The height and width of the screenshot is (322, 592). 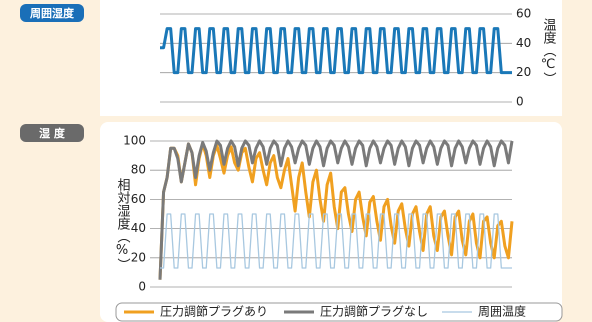 What do you see at coordinates (138, 170) in the screenshot?
I see `y-tick-label: 80` at bounding box center [138, 170].